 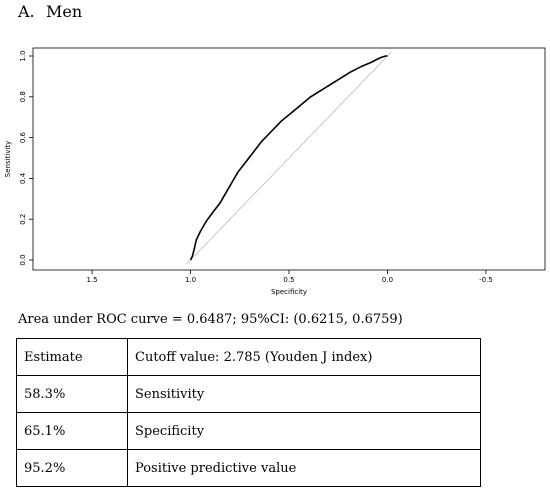 I want to click on table-row: 65.1% Specificity, so click(x=248, y=431).